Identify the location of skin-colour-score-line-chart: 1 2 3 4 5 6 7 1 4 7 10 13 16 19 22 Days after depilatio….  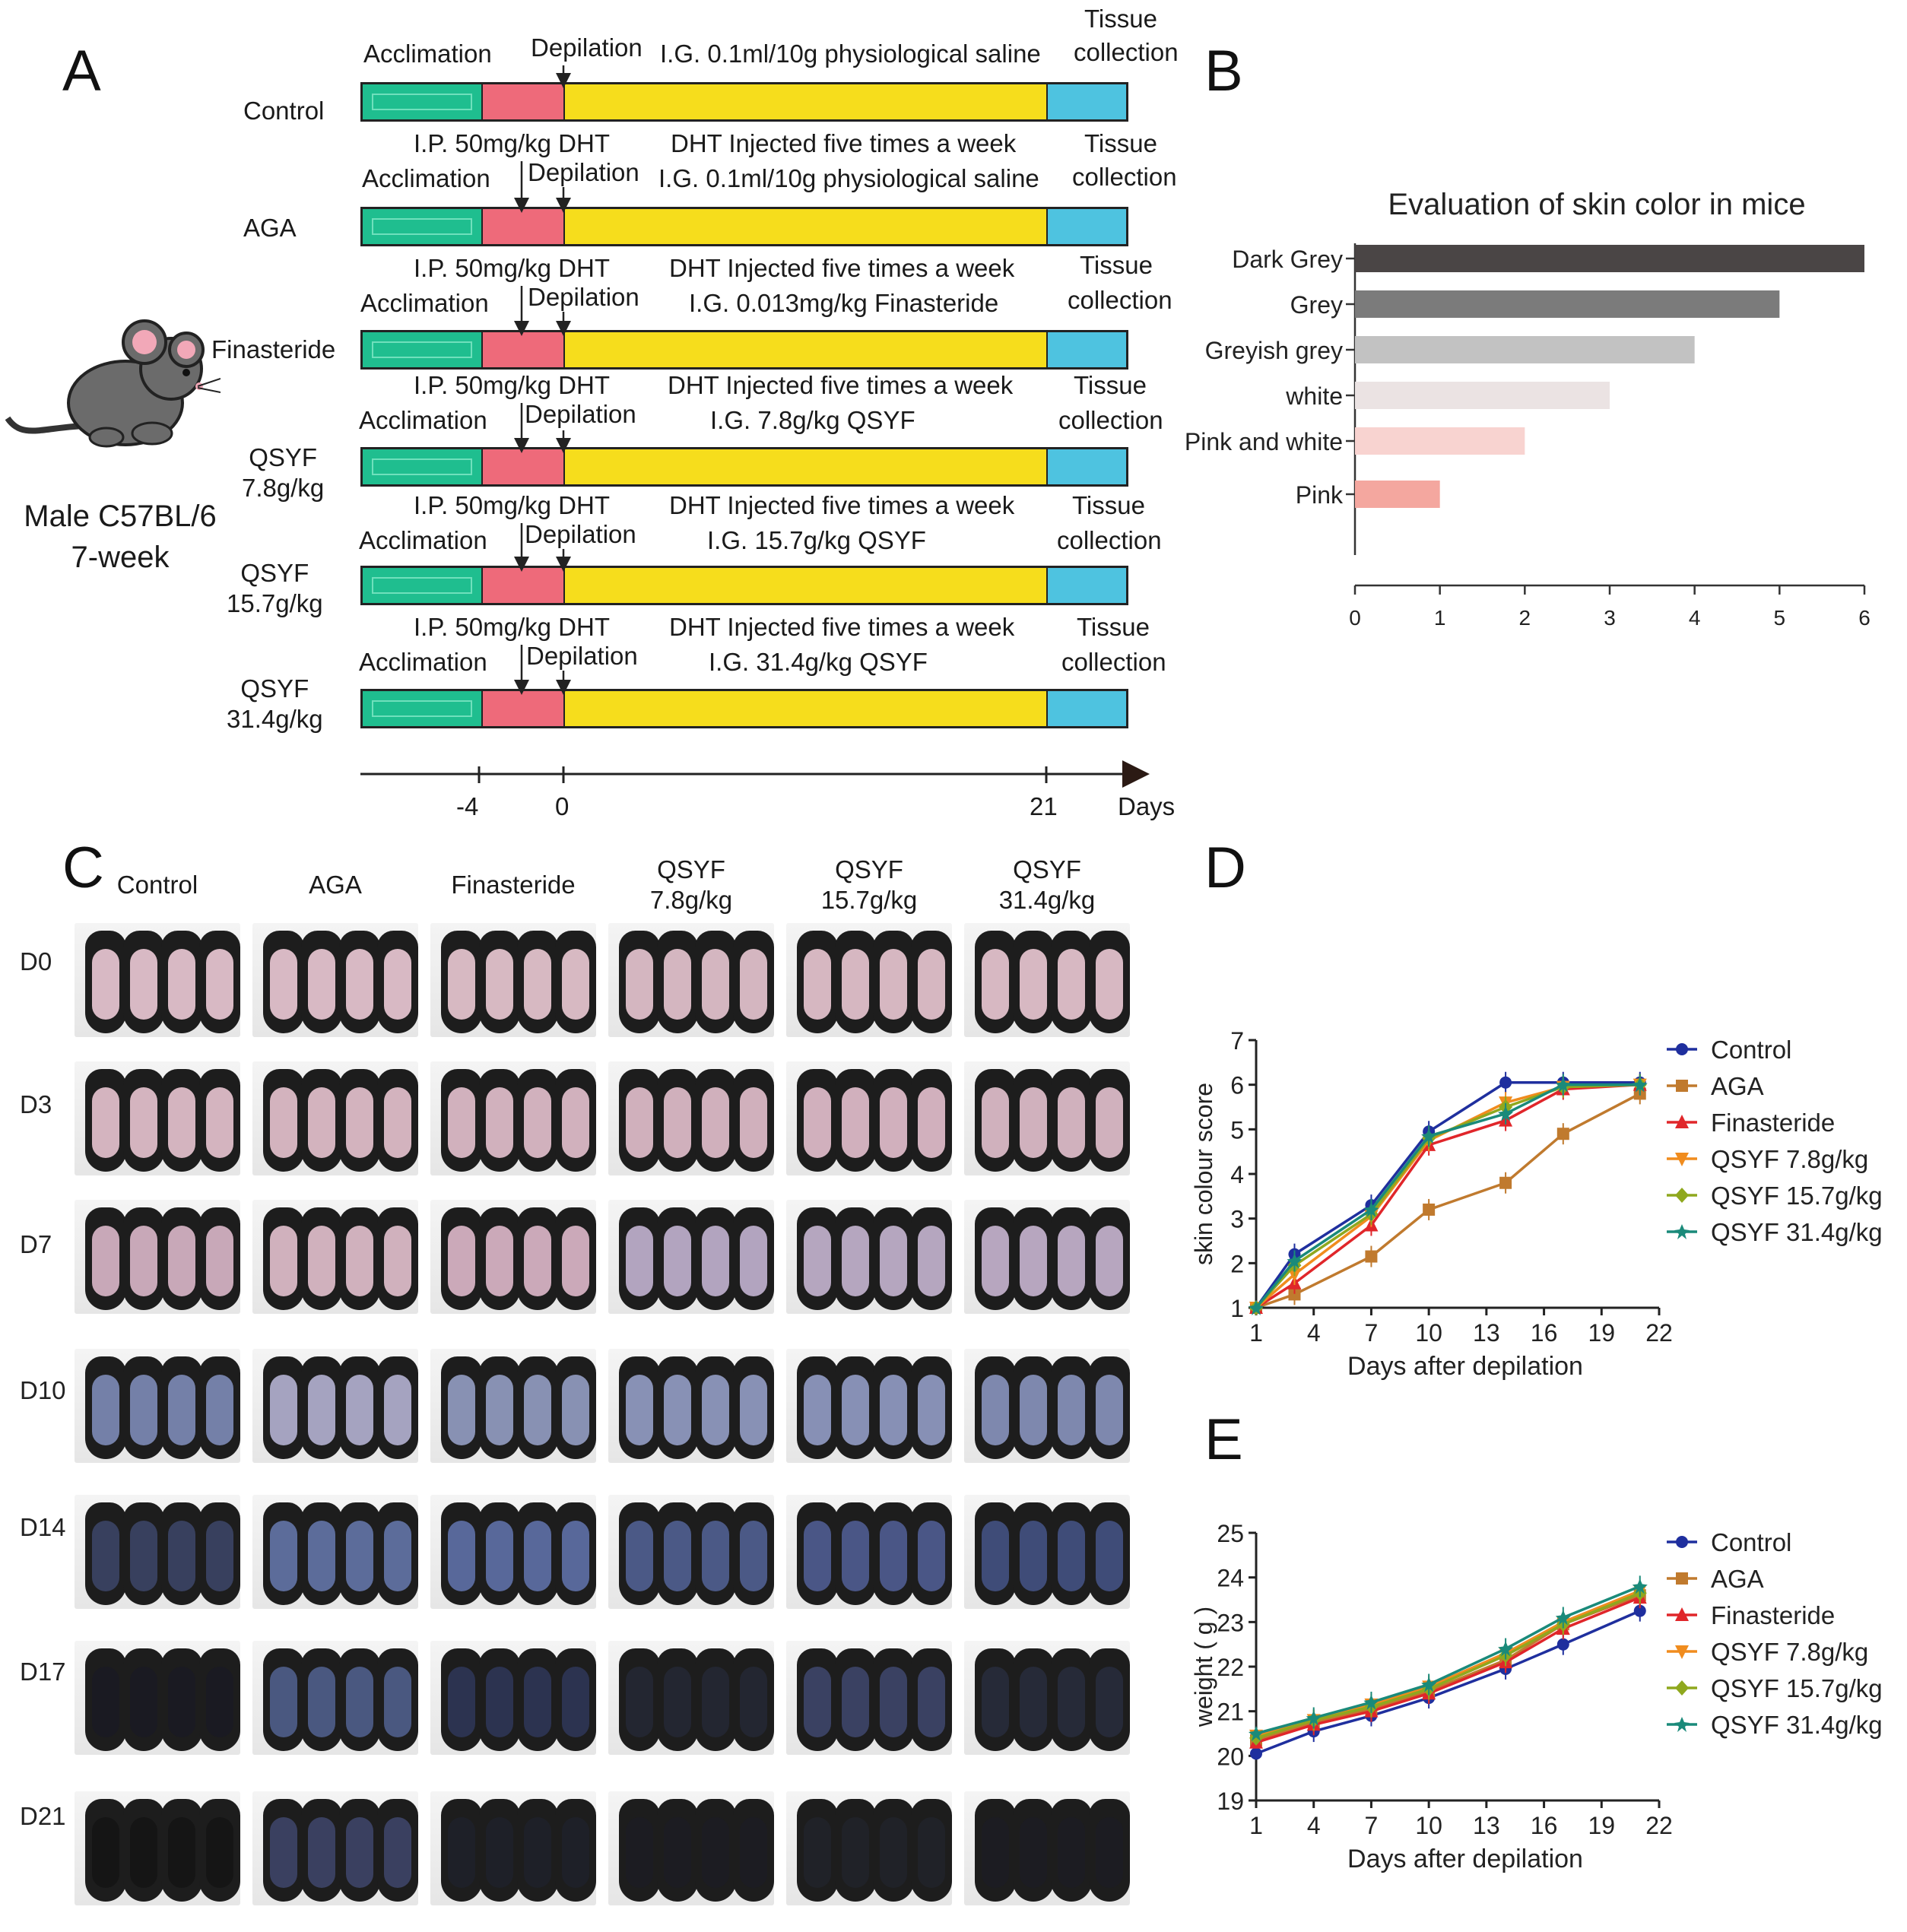
(1536, 1204).